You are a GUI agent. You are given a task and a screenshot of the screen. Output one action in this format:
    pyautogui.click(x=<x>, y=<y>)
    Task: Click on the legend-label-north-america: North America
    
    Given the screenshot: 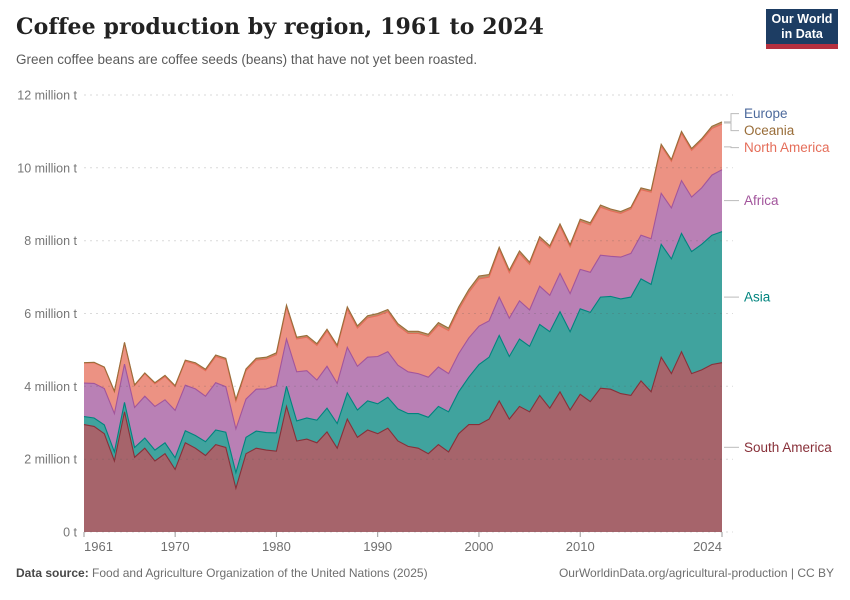 What is the action you would take?
    pyautogui.click(x=787, y=147)
    